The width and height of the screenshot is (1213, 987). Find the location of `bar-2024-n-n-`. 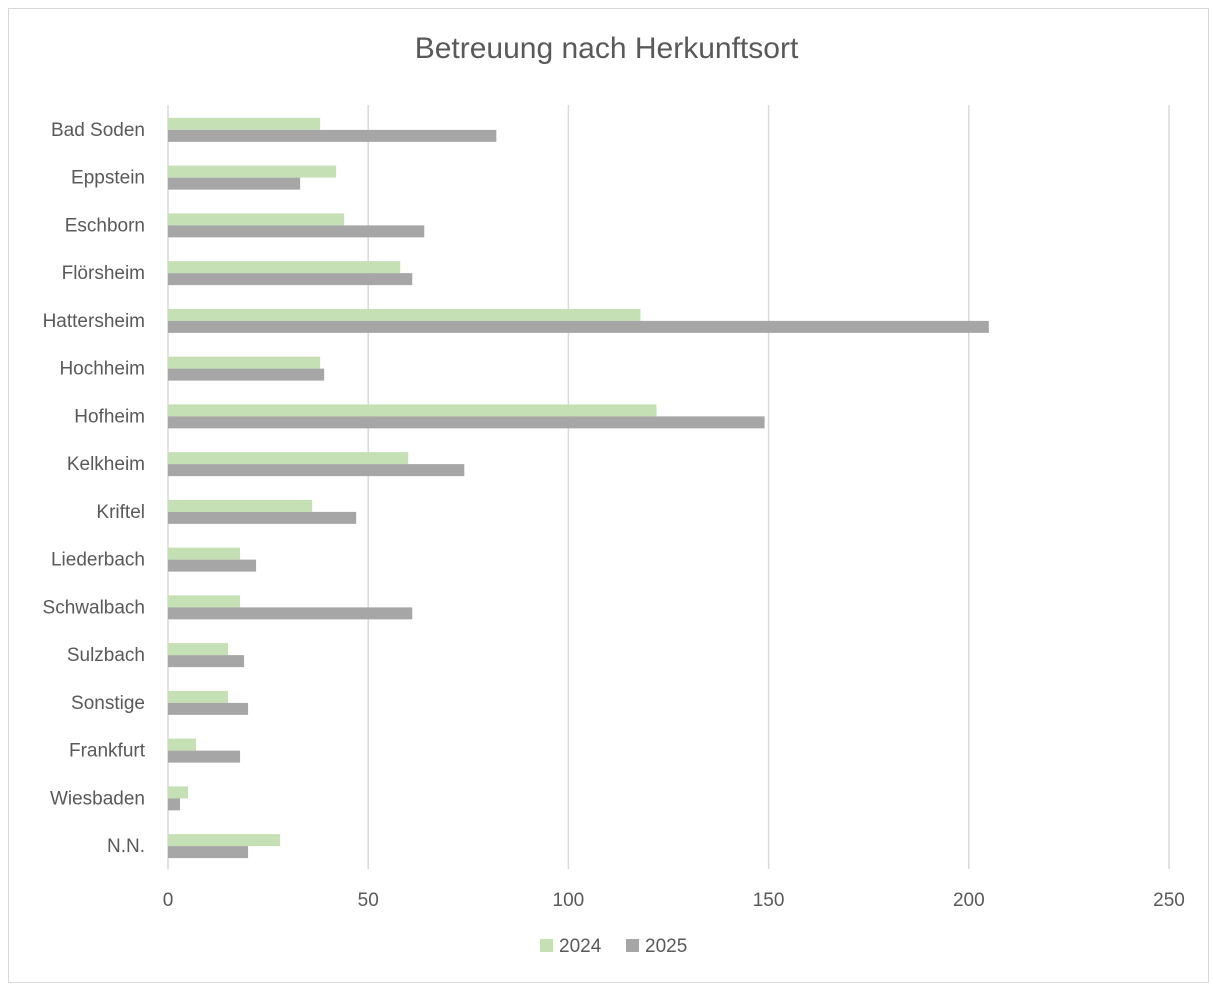

bar-2024-n-n- is located at coordinates (224, 840).